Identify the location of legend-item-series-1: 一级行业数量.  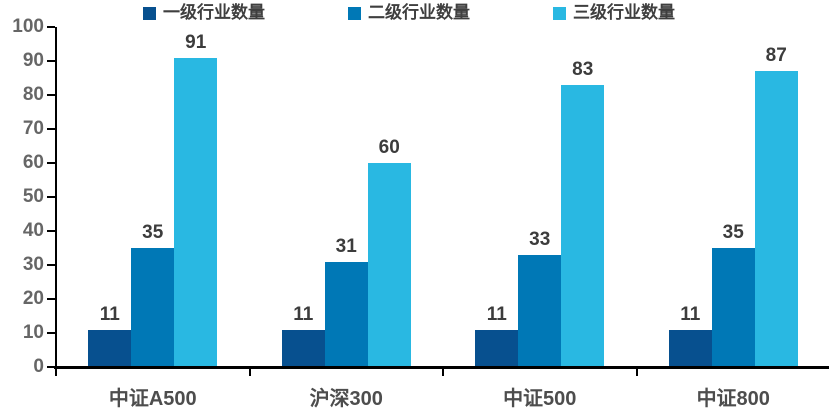
(204, 12).